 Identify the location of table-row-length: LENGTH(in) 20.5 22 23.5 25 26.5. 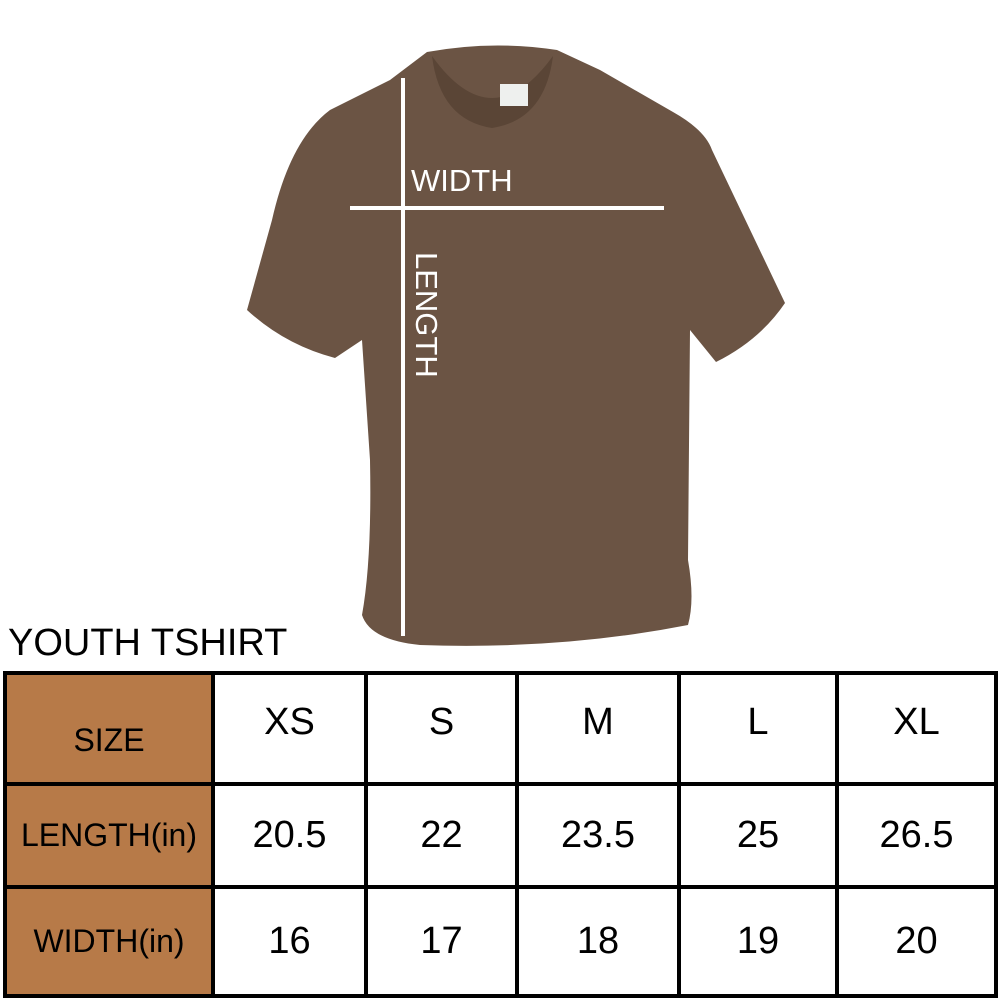
(500, 835).